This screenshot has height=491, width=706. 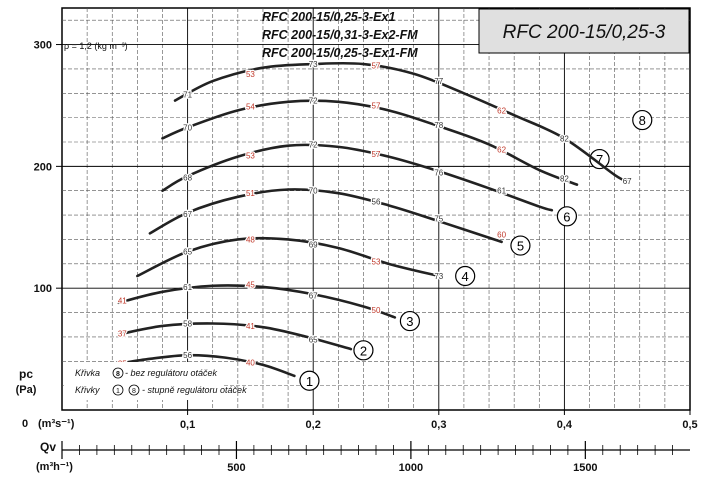 What do you see at coordinates (25, 424) in the screenshot?
I see `x-axis-zero: 0` at bounding box center [25, 424].